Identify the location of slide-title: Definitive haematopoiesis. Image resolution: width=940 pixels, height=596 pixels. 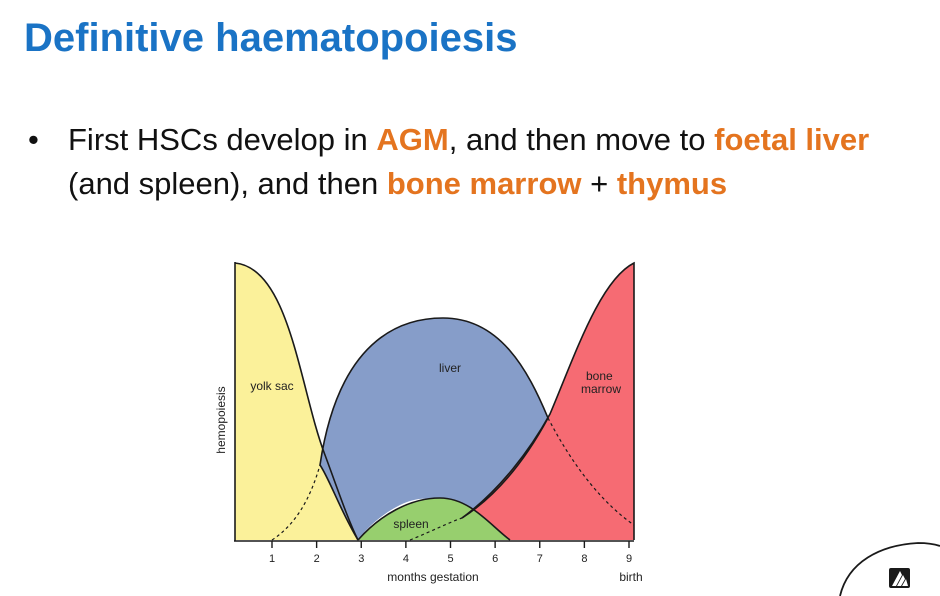
(271, 38).